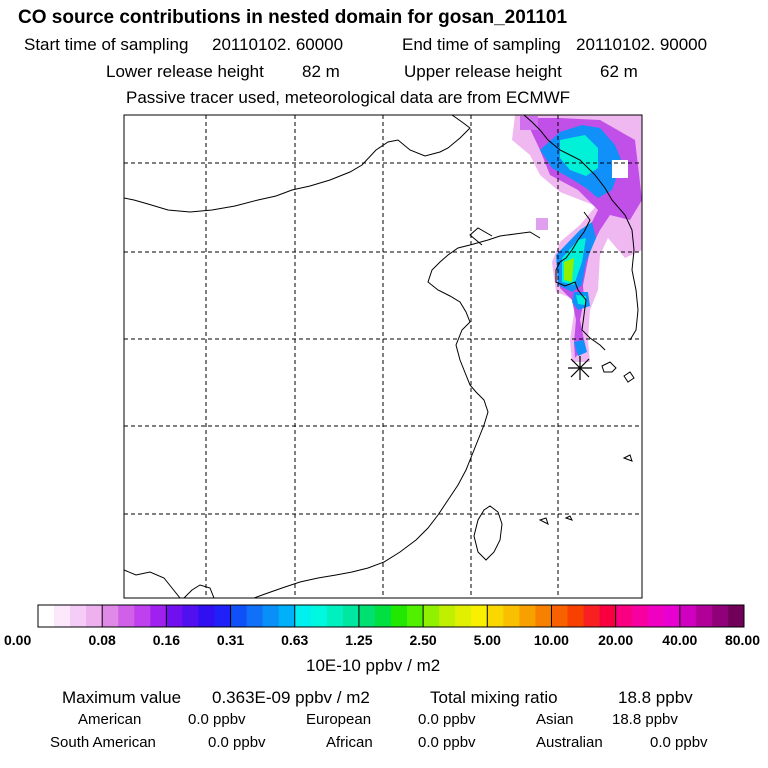 The image size is (768, 768). What do you see at coordinates (619, 71) in the screenshot?
I see `upper-release-value: 62 m` at bounding box center [619, 71].